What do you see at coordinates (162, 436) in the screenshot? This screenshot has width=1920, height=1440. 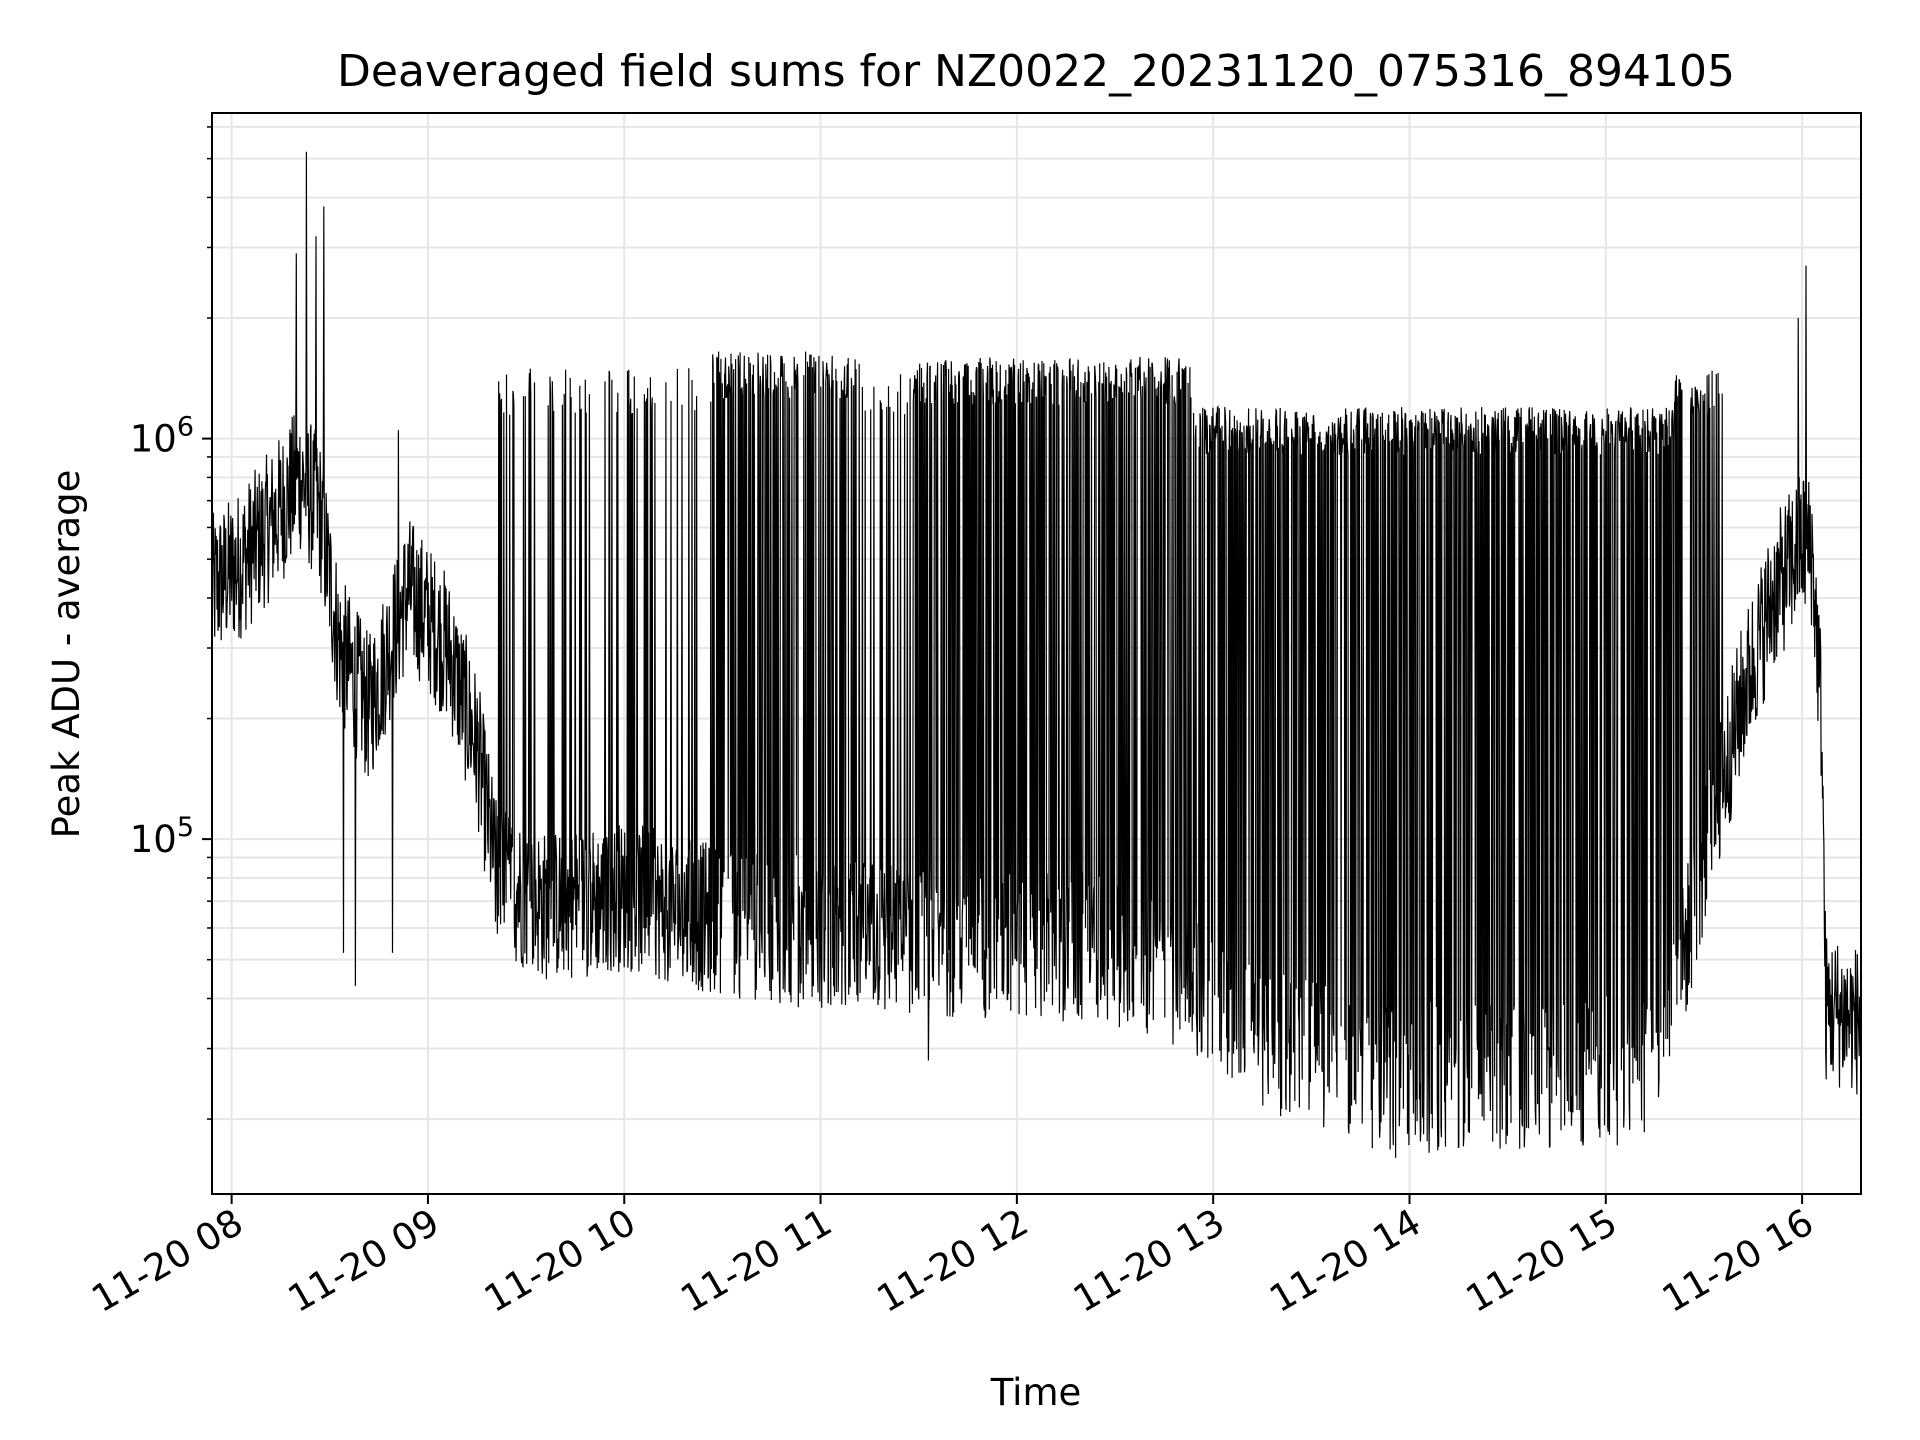 I see `y-tick-label: 10⁶` at bounding box center [162, 436].